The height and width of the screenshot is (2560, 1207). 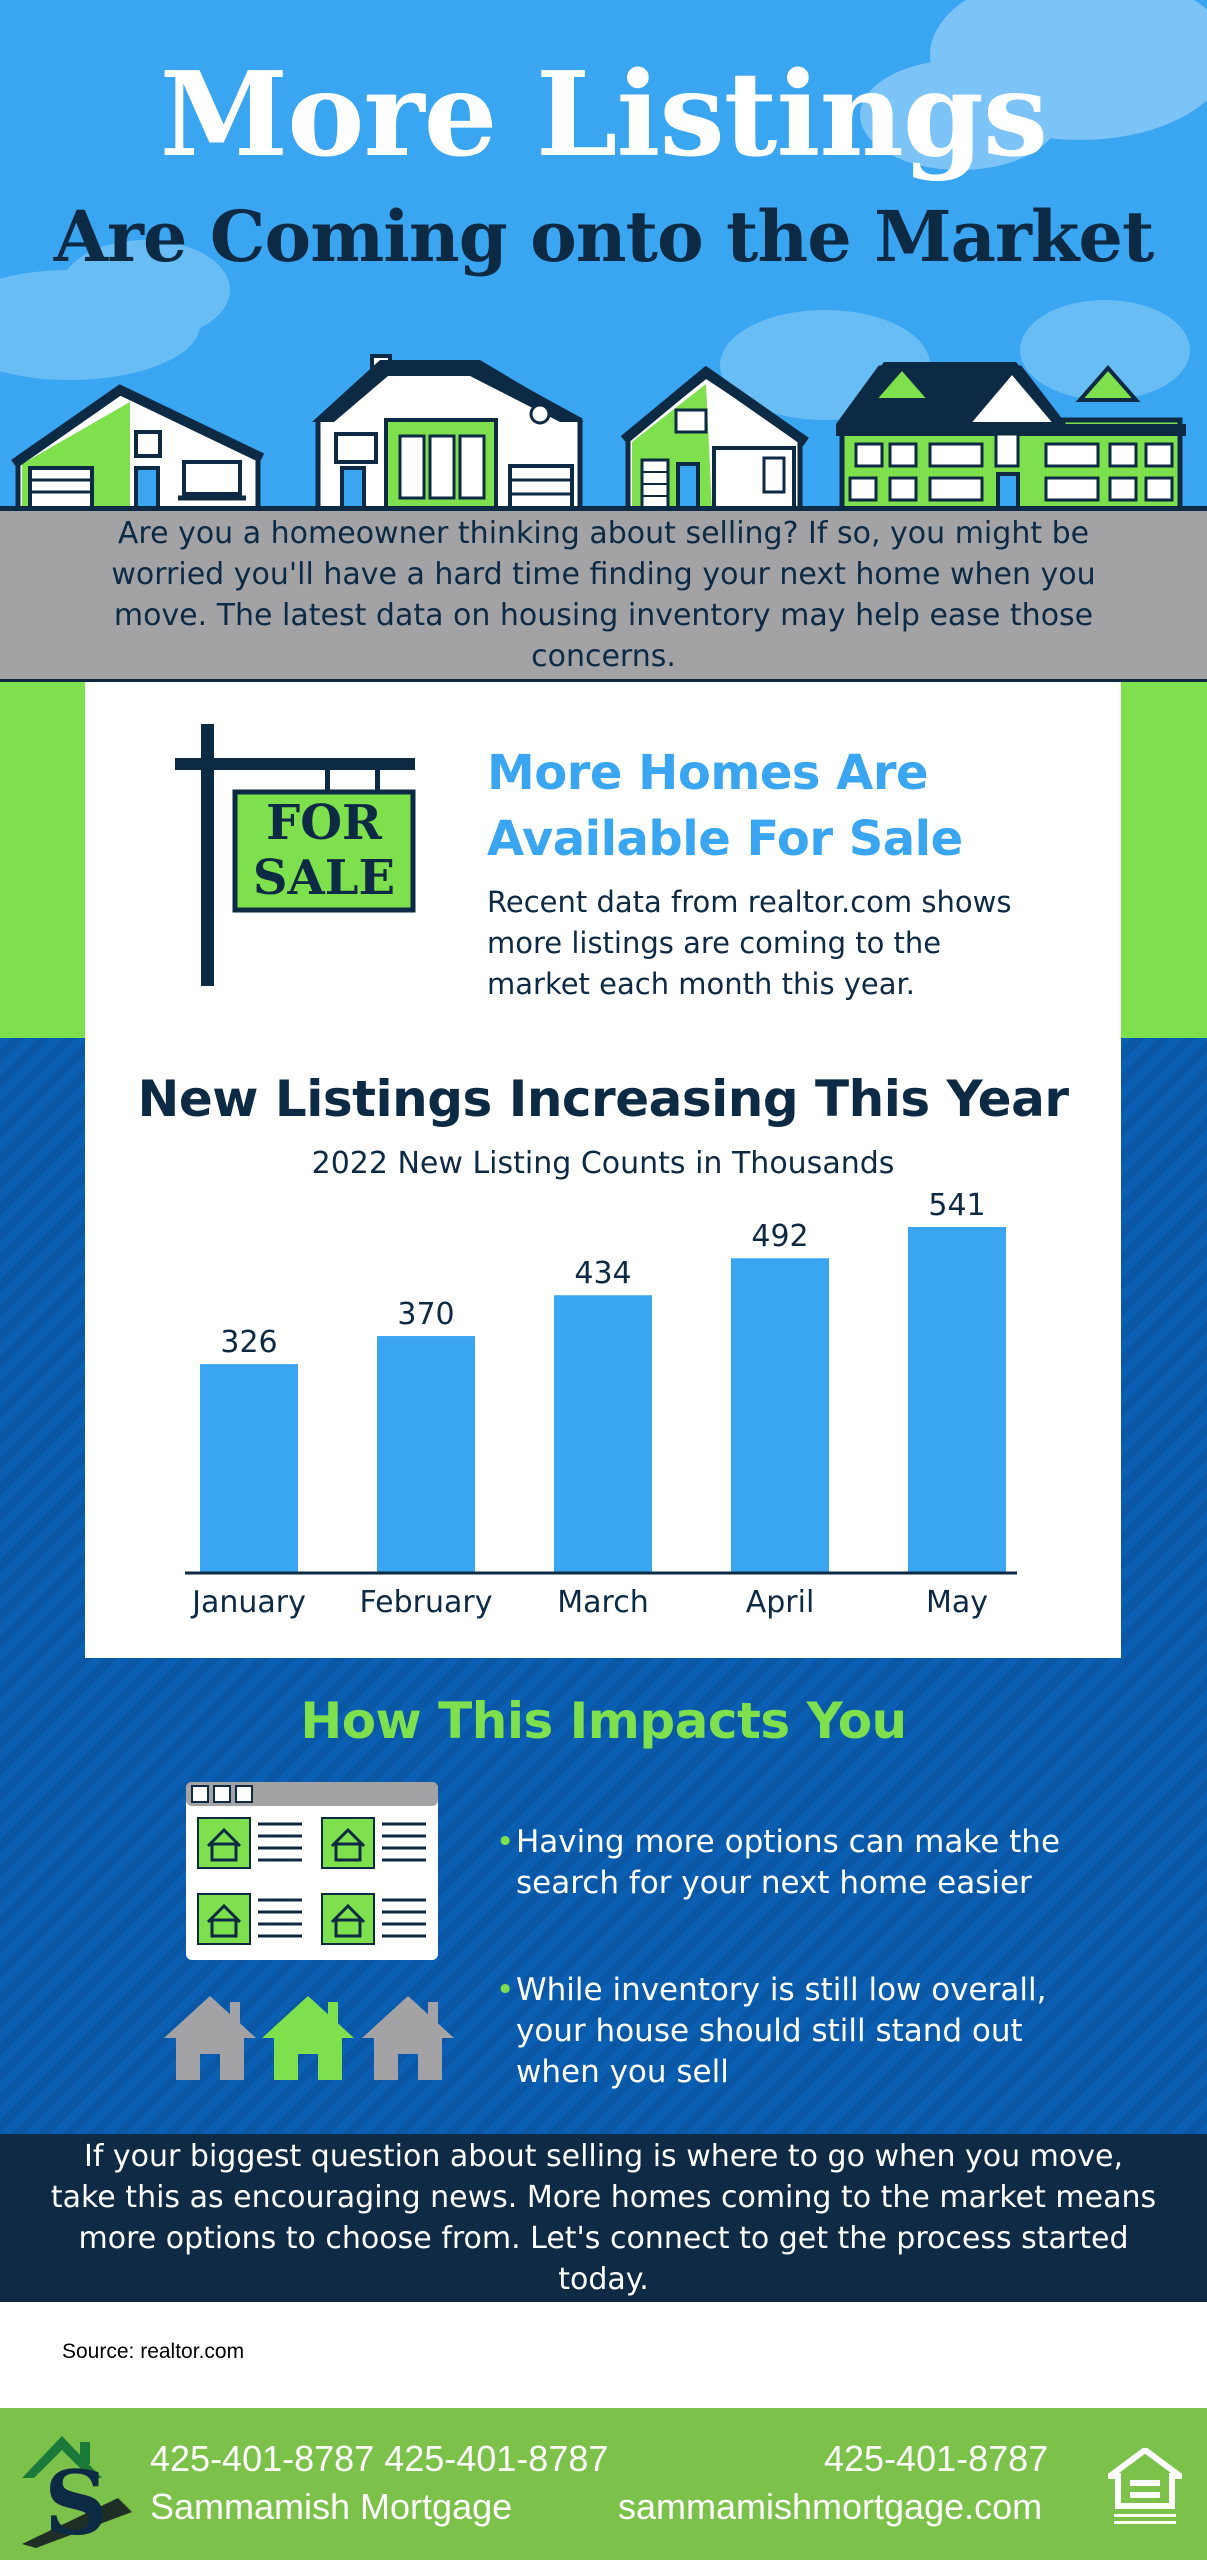 What do you see at coordinates (248, 1602) in the screenshot?
I see `chart-category-label: January` at bounding box center [248, 1602].